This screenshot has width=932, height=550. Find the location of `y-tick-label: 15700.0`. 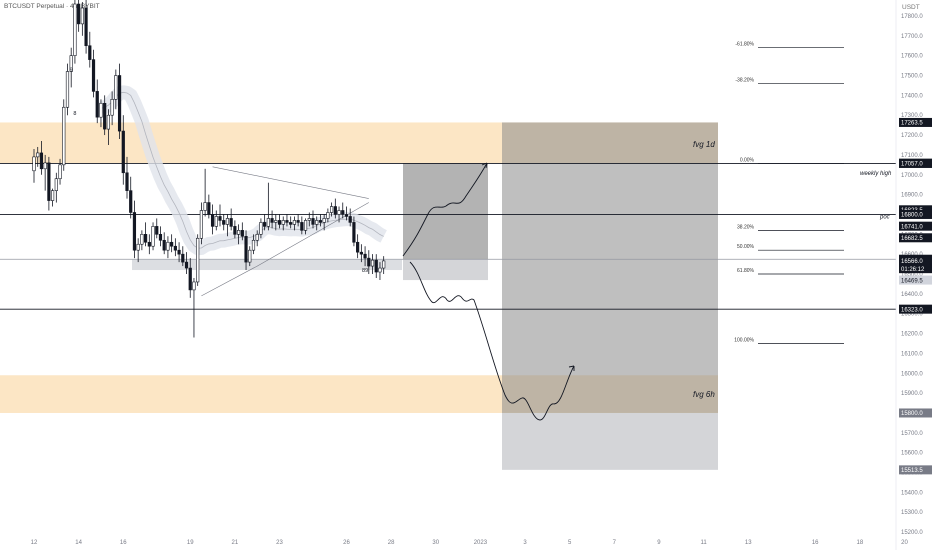

y-tick-label: 15700.0 is located at coordinates (912, 434).